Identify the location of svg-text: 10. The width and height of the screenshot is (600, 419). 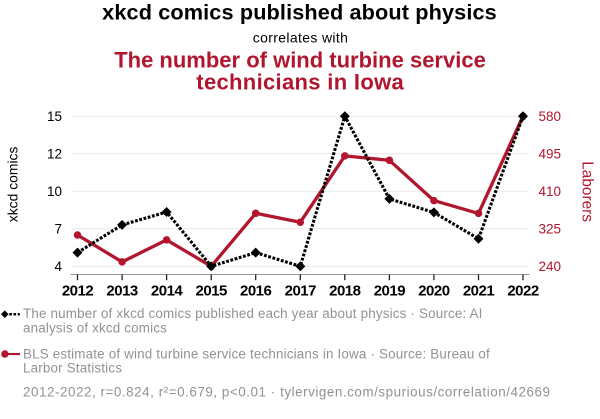
(54, 191).